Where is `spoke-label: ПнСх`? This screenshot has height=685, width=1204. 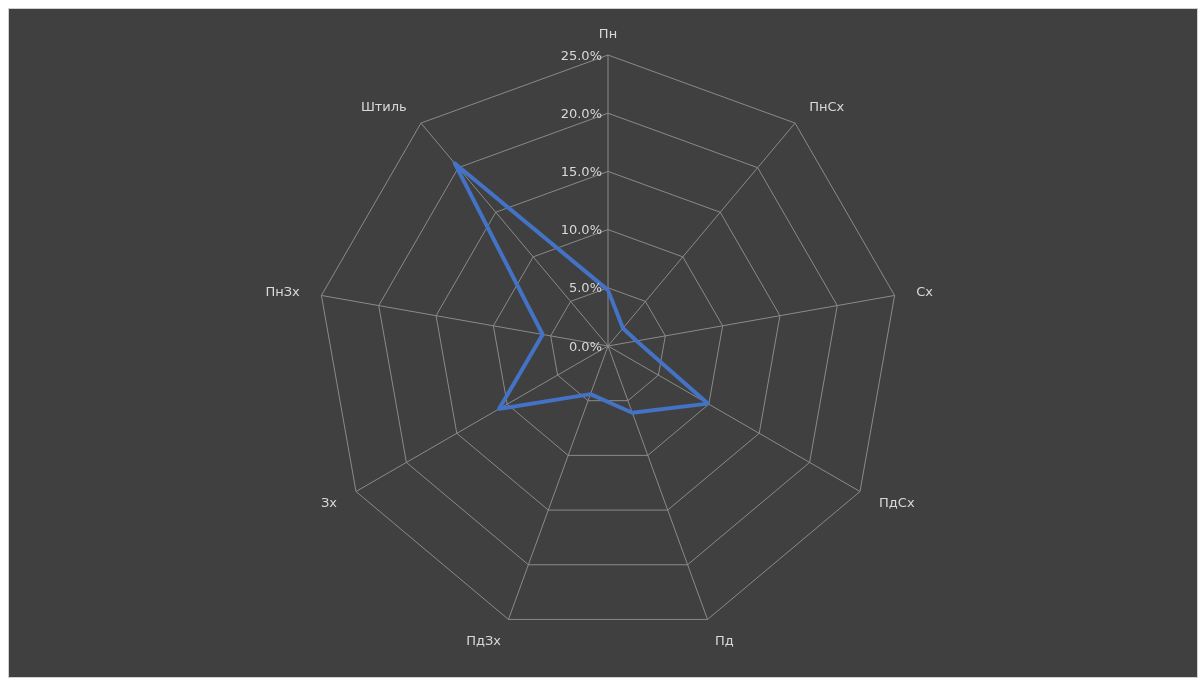 spoke-label: ПнСх is located at coordinates (827, 106).